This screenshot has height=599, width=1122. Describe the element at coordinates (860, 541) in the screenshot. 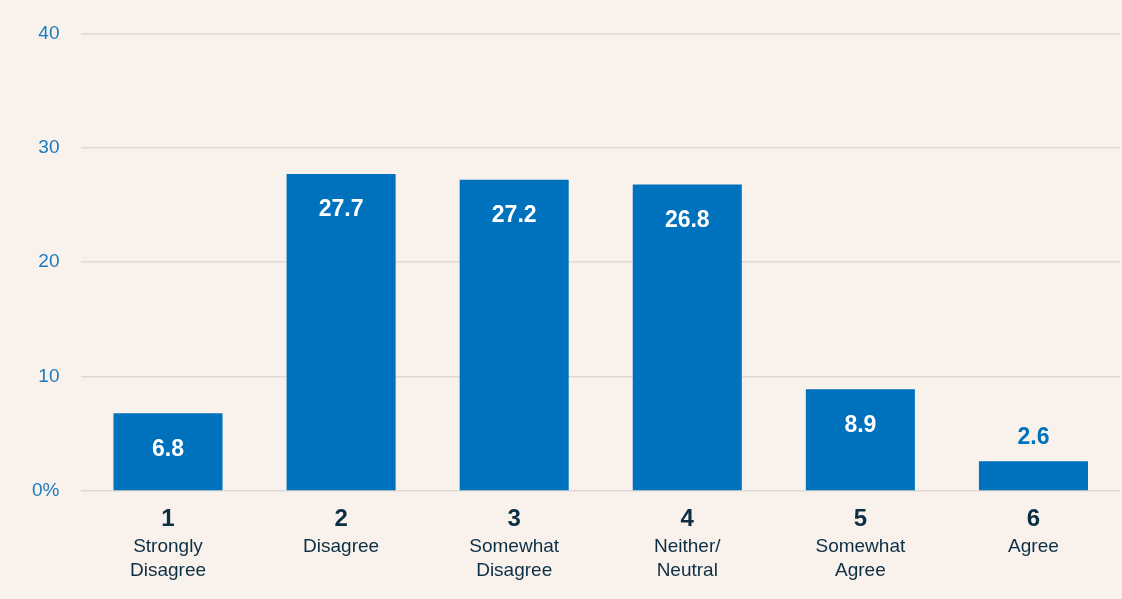

I see `x-tick-label: 5 Somewhat Agree` at that location.